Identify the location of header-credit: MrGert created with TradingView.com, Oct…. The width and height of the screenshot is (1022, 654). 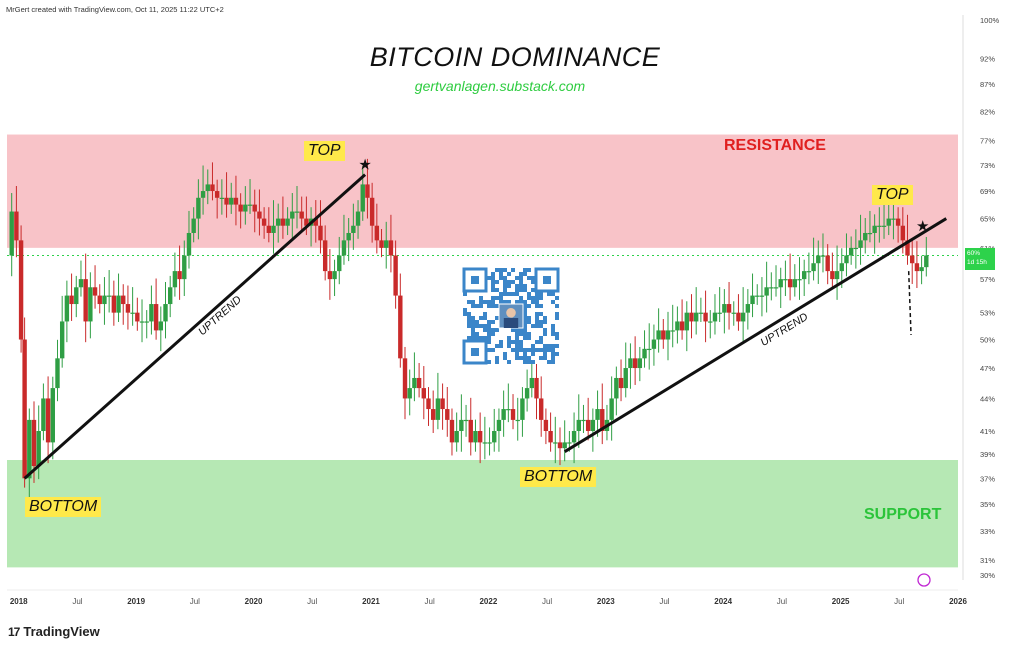
(115, 9).